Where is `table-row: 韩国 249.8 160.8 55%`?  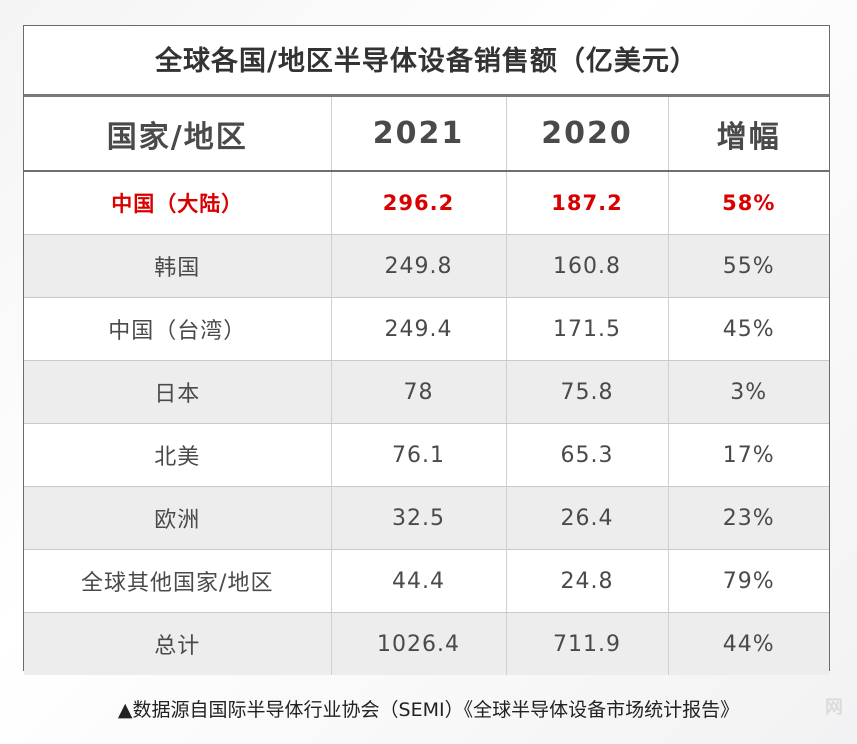 table-row: 韩国 249.8 160.8 55% is located at coordinates (426, 266).